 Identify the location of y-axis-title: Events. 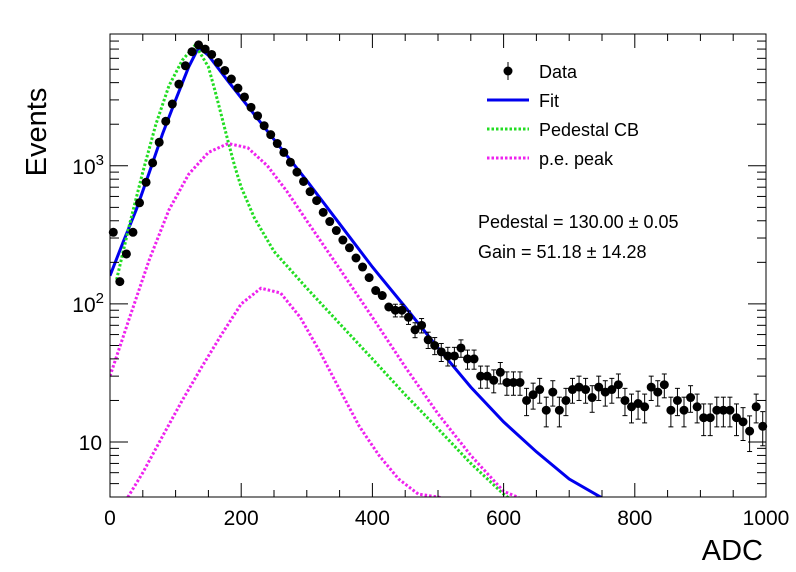
(37, 132).